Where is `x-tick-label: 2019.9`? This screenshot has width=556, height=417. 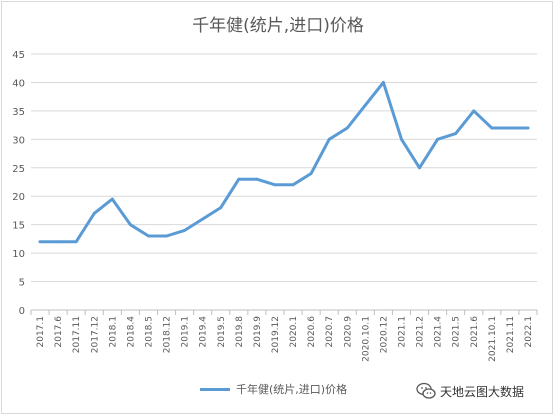 x-tick-label: 2019.9 is located at coordinates (258, 332).